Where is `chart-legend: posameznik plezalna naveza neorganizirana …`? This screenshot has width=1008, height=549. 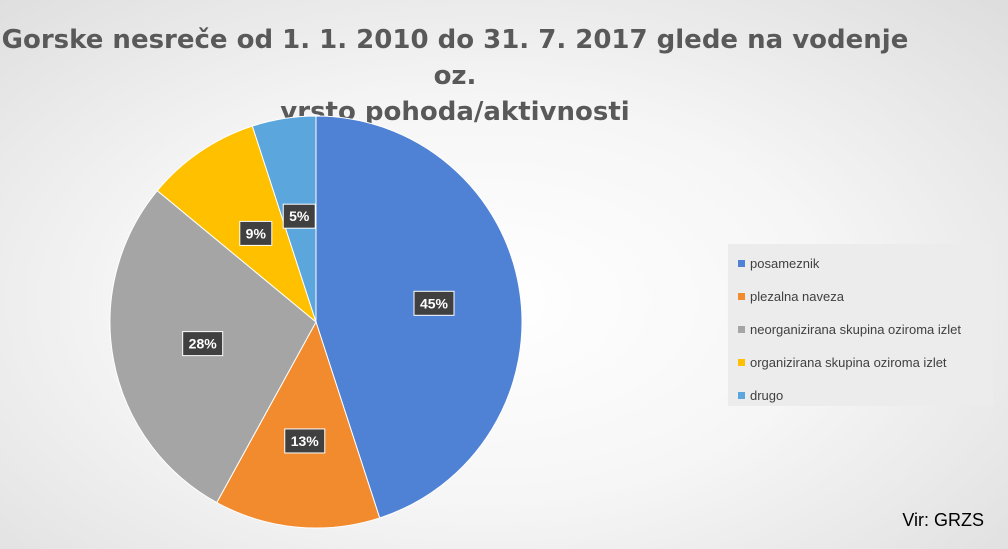
chart-legend: posameznik plezalna naveza neorganizirana … is located at coordinates (860, 325).